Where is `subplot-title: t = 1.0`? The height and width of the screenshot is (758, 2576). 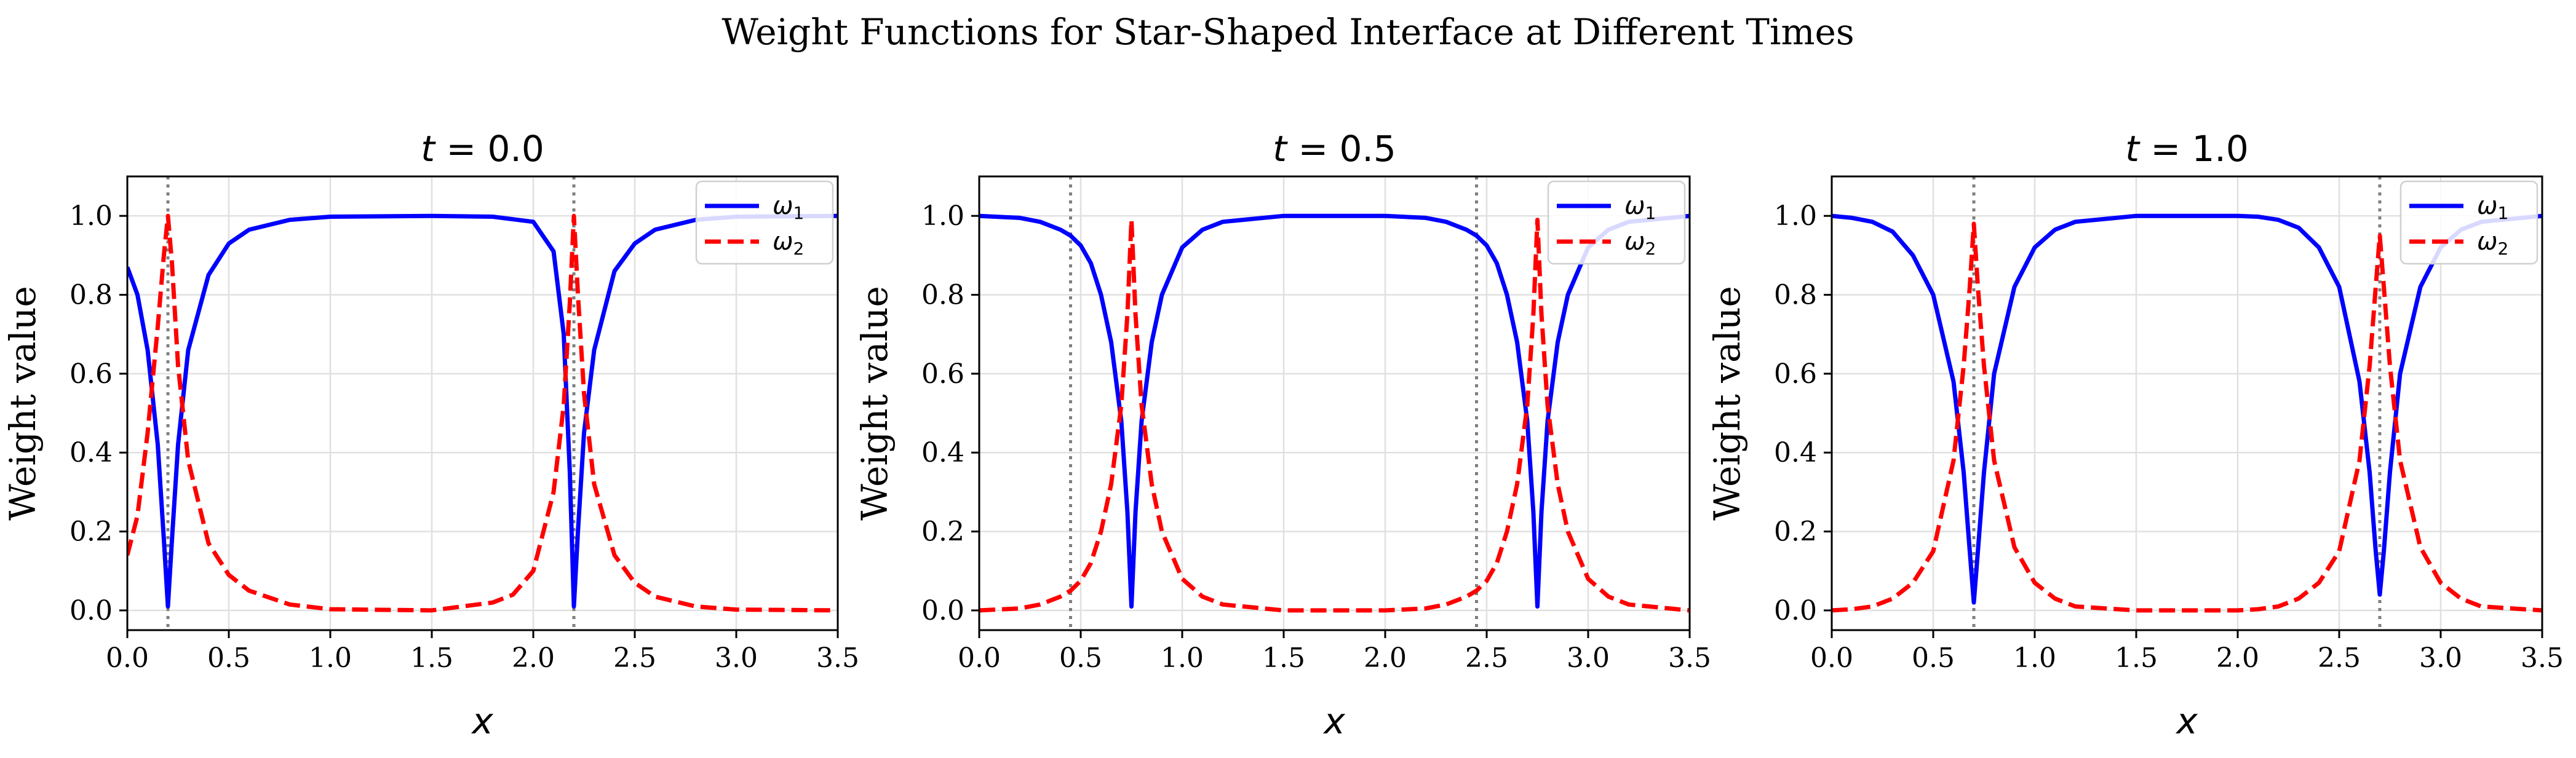
subplot-title: t = 1.0 is located at coordinates (2186, 149).